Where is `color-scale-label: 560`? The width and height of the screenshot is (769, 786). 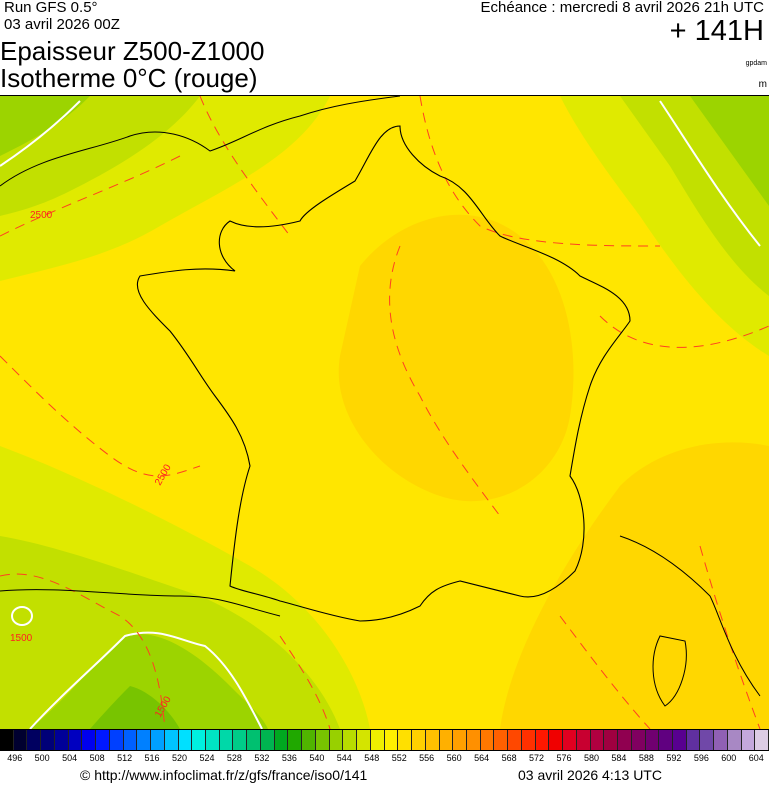 color-scale-label: 560 is located at coordinates (454, 758).